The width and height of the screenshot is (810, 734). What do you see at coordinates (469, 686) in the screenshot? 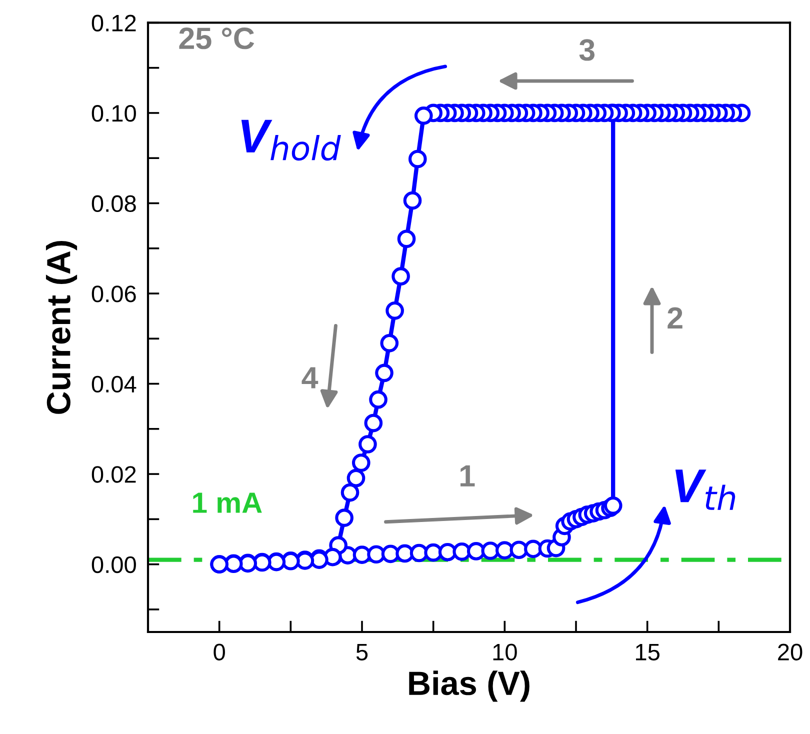
I see `x-axis-title: Bias (V)` at bounding box center [469, 686].